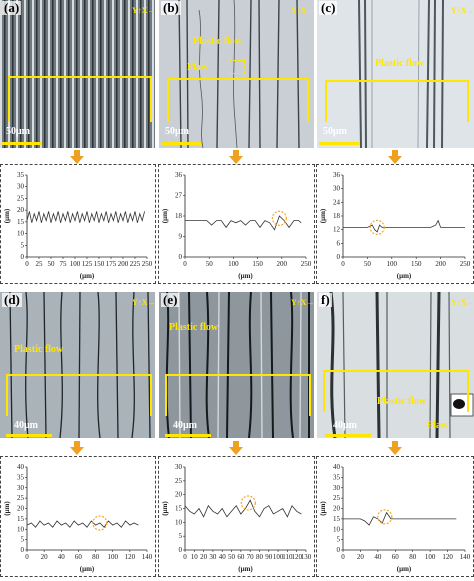 The height and width of the screenshot is (581, 474). Describe the element at coordinates (302, 302) in the screenshot. I see `compass-e: Y↑X→` at that location.